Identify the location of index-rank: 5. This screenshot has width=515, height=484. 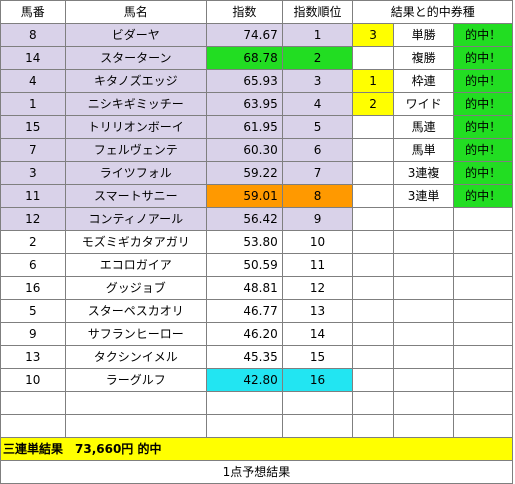
(317, 127).